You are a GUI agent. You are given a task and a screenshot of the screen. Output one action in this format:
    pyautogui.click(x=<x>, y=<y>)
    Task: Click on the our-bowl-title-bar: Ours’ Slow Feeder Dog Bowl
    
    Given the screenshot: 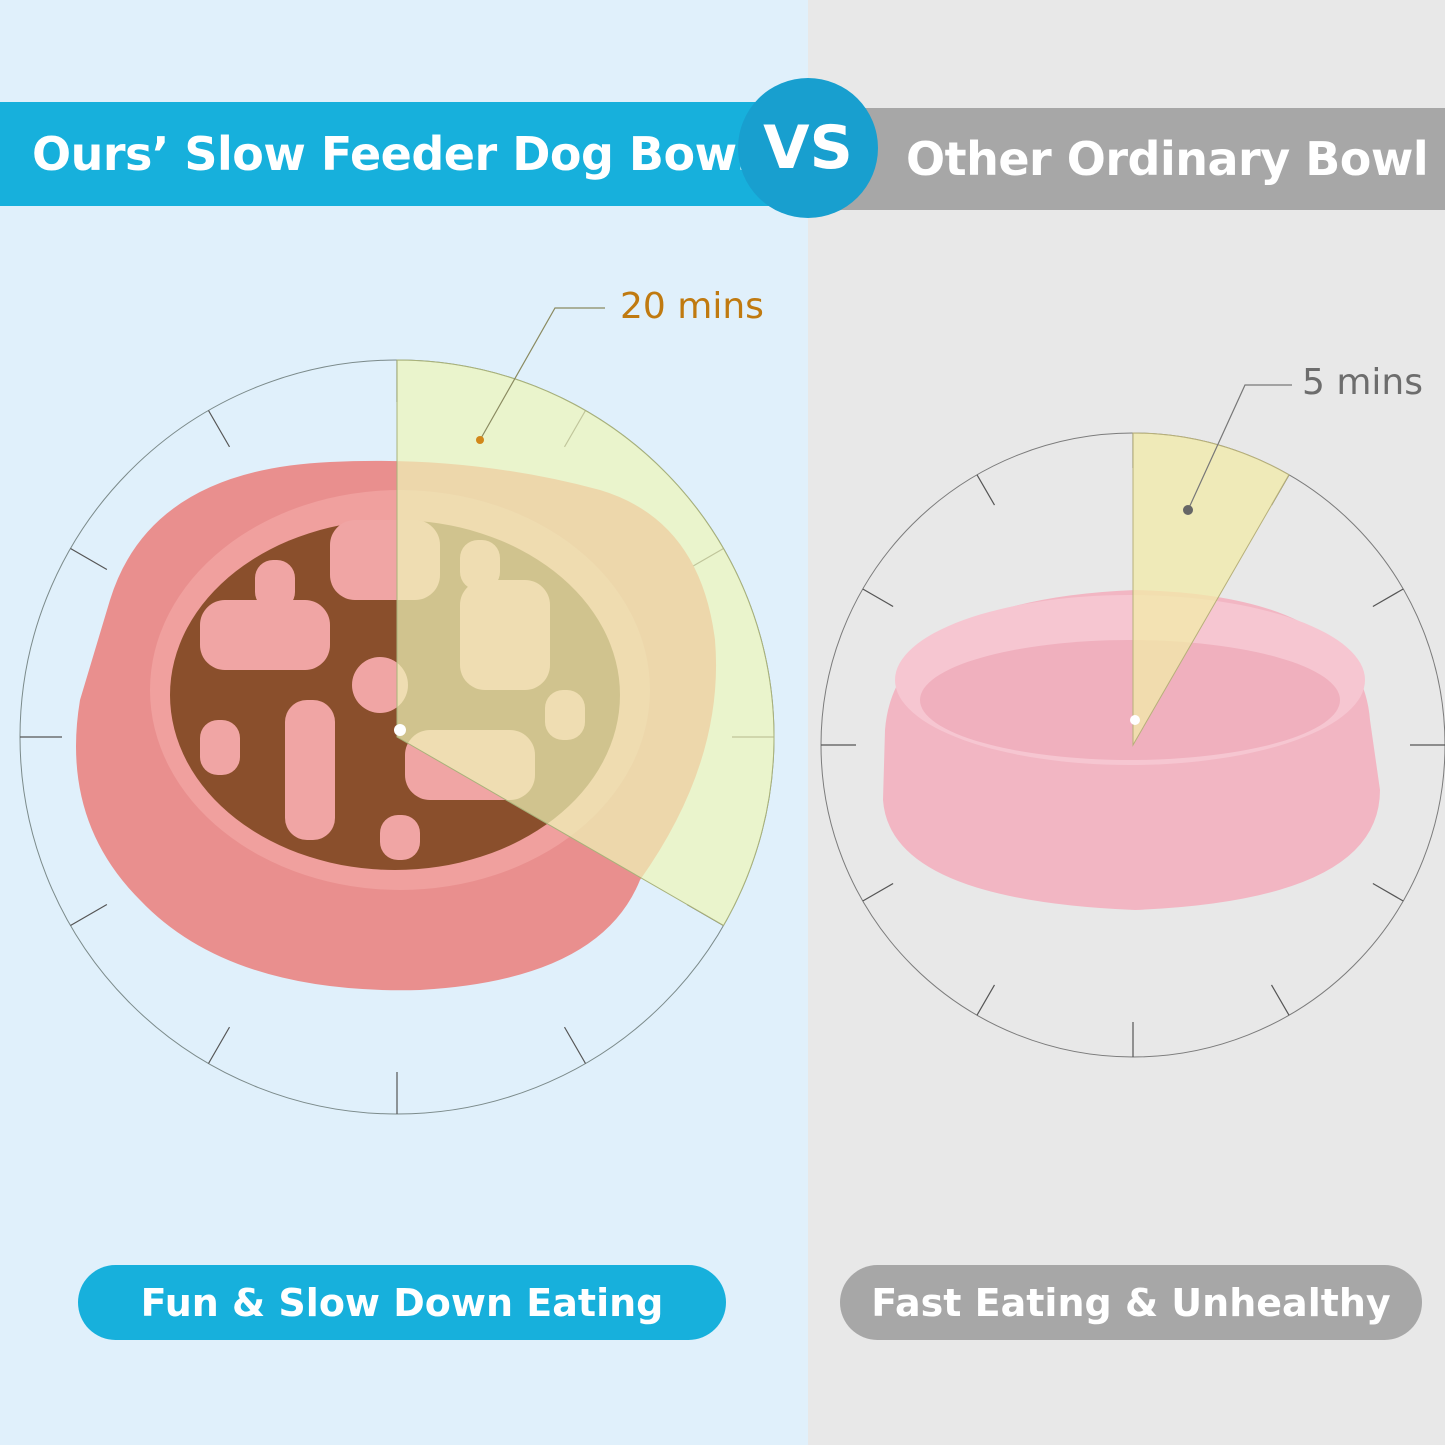 What is the action you would take?
    pyautogui.click(x=395, y=154)
    